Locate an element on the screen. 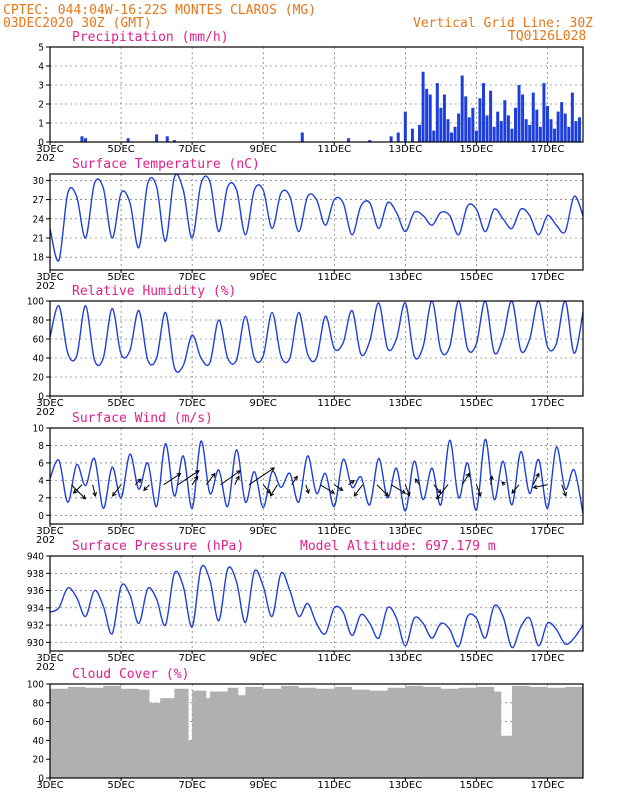 This screenshot has width=618, height=800. rh-xtick-label: 15DEC is located at coordinates (477, 403).